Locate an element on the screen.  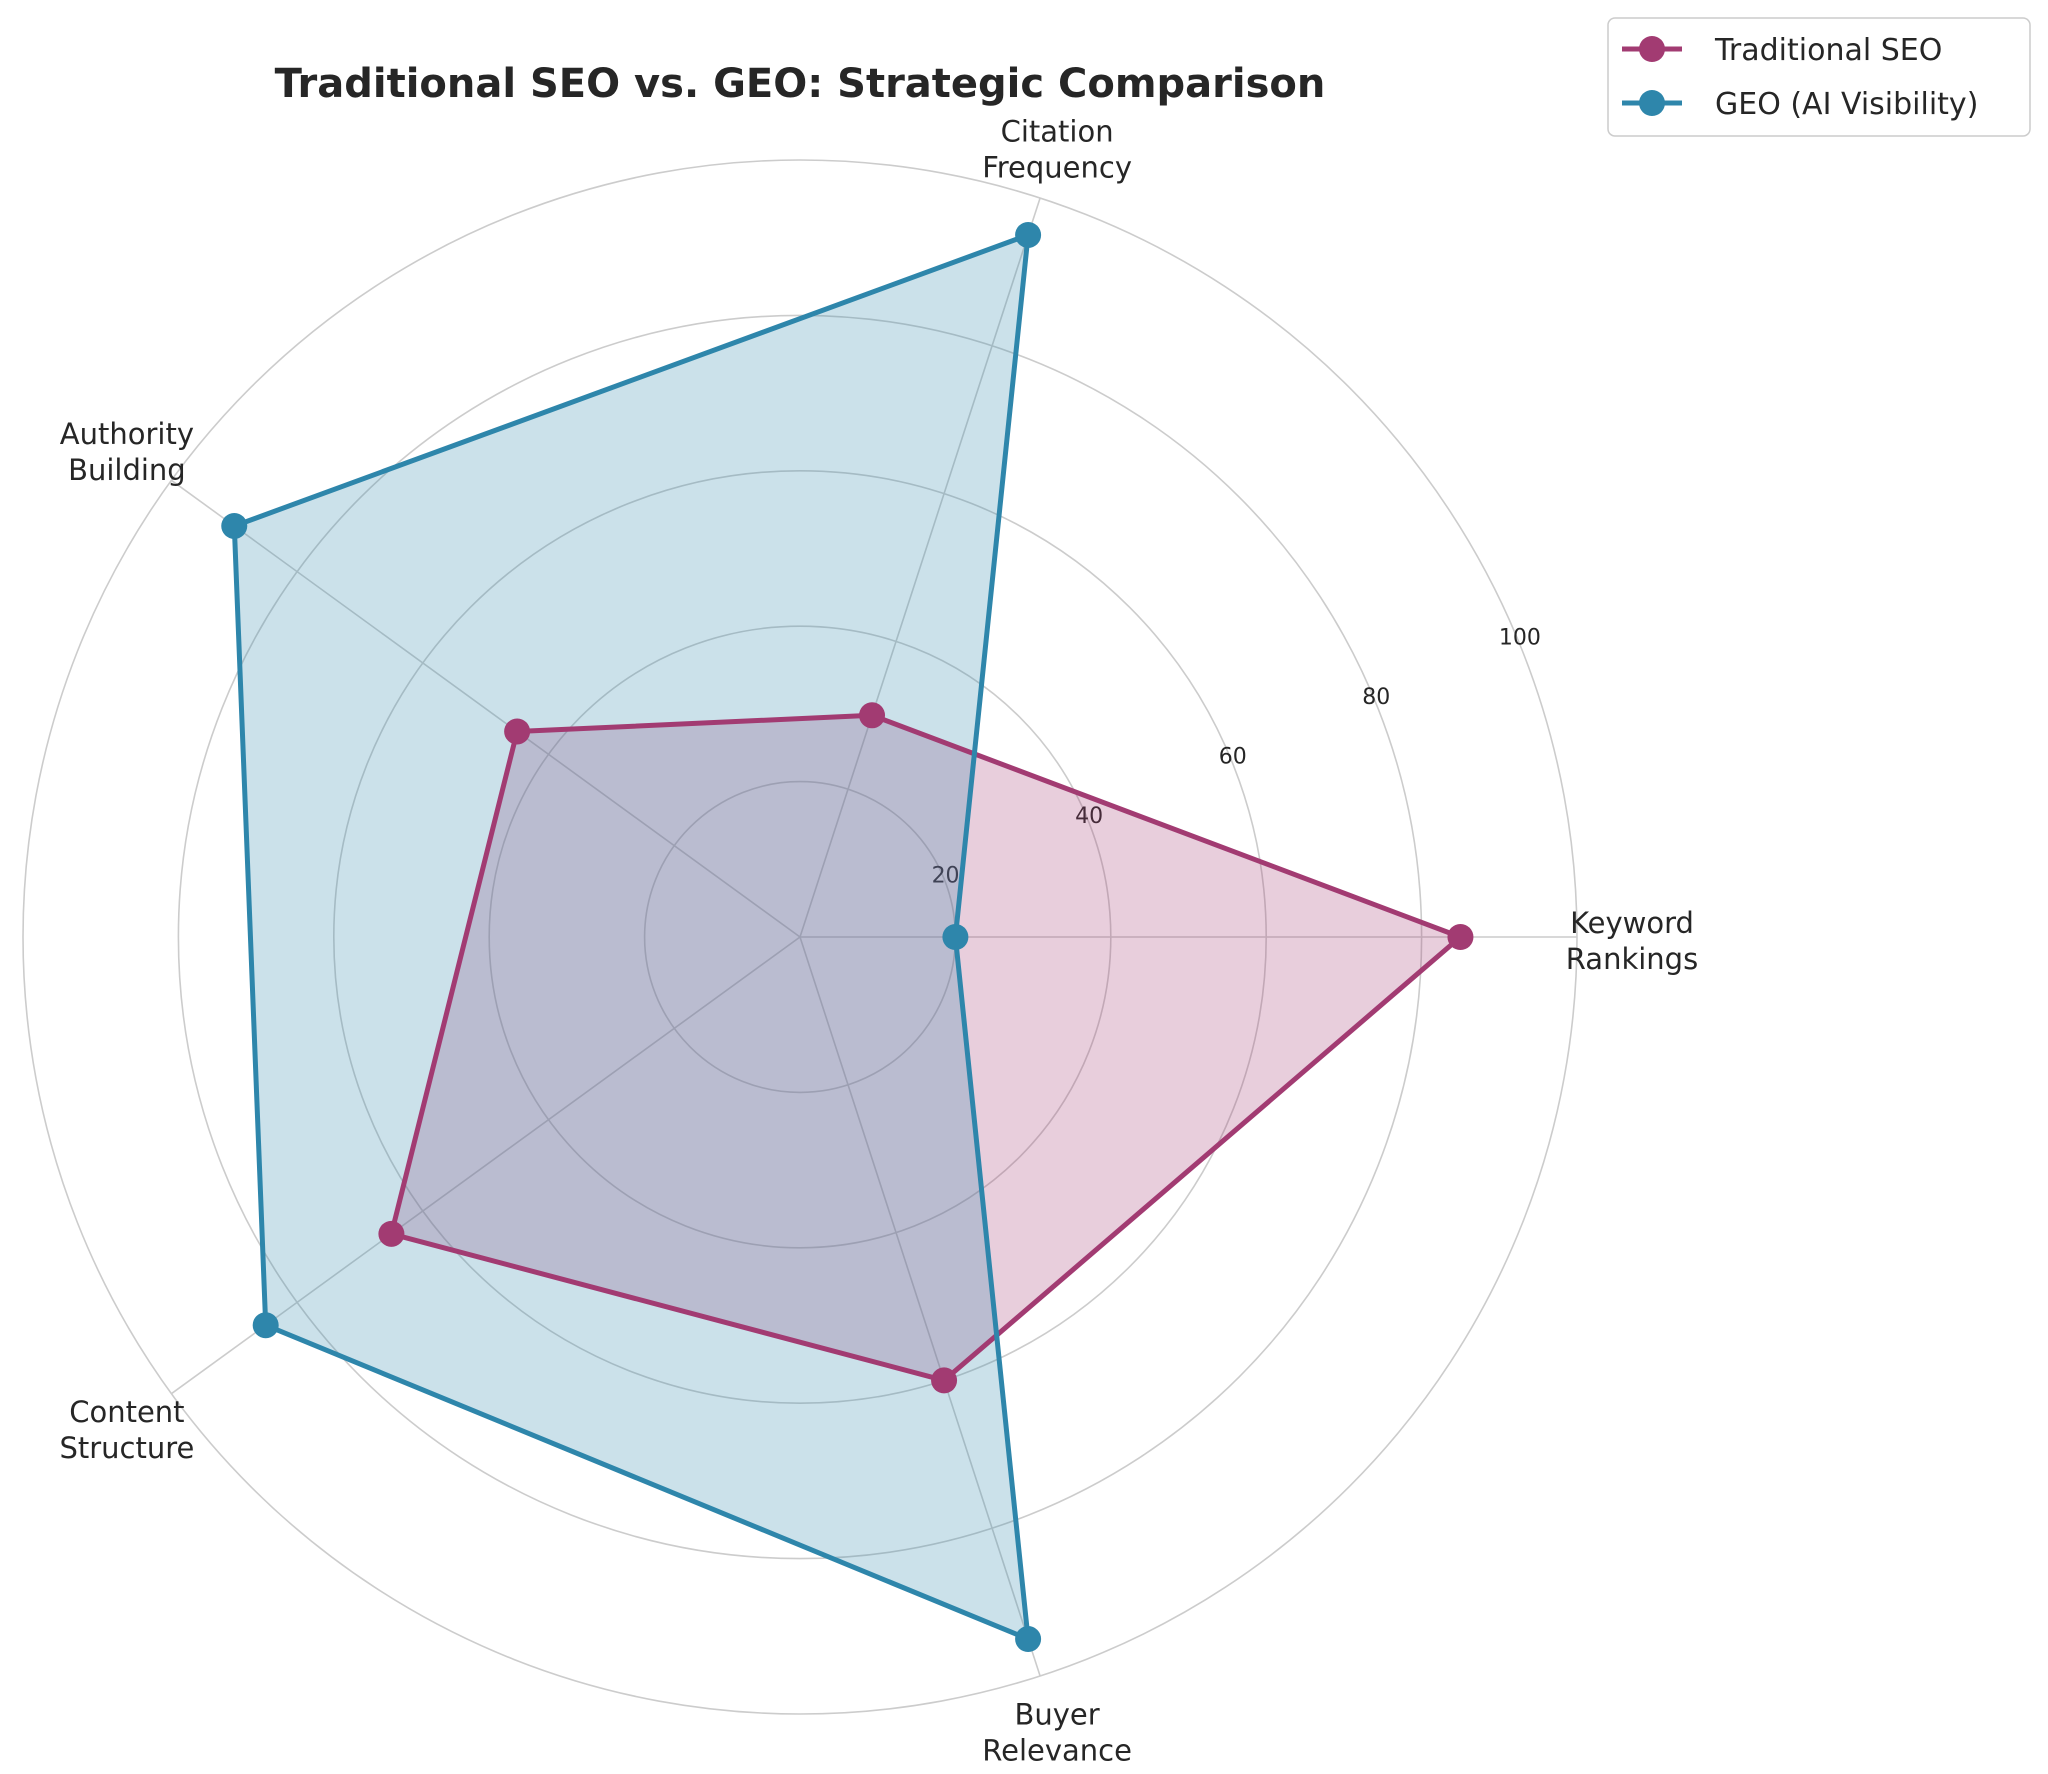
category-label-2: Authority Building is located at coordinates (127, 452).